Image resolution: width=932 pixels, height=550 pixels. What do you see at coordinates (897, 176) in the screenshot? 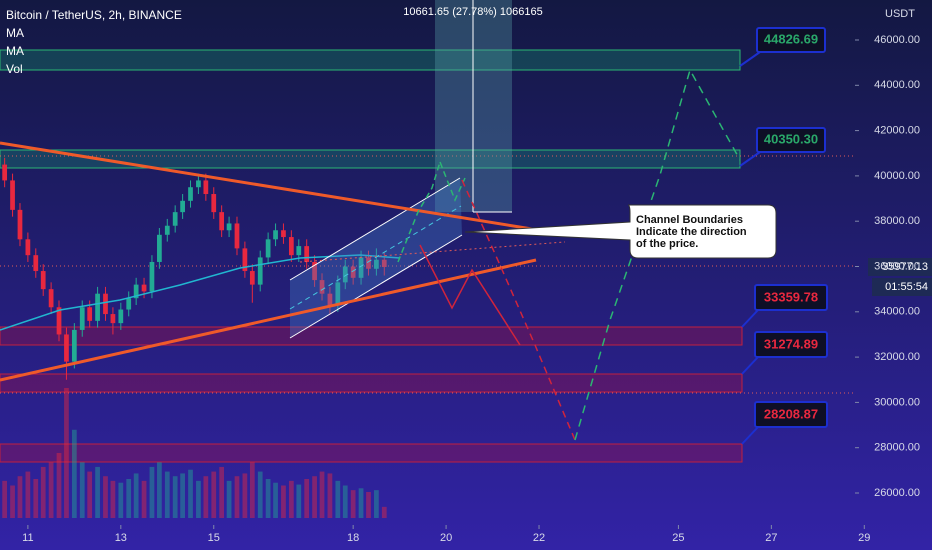
I see `y-tick-label: 40000.00` at bounding box center [897, 176].